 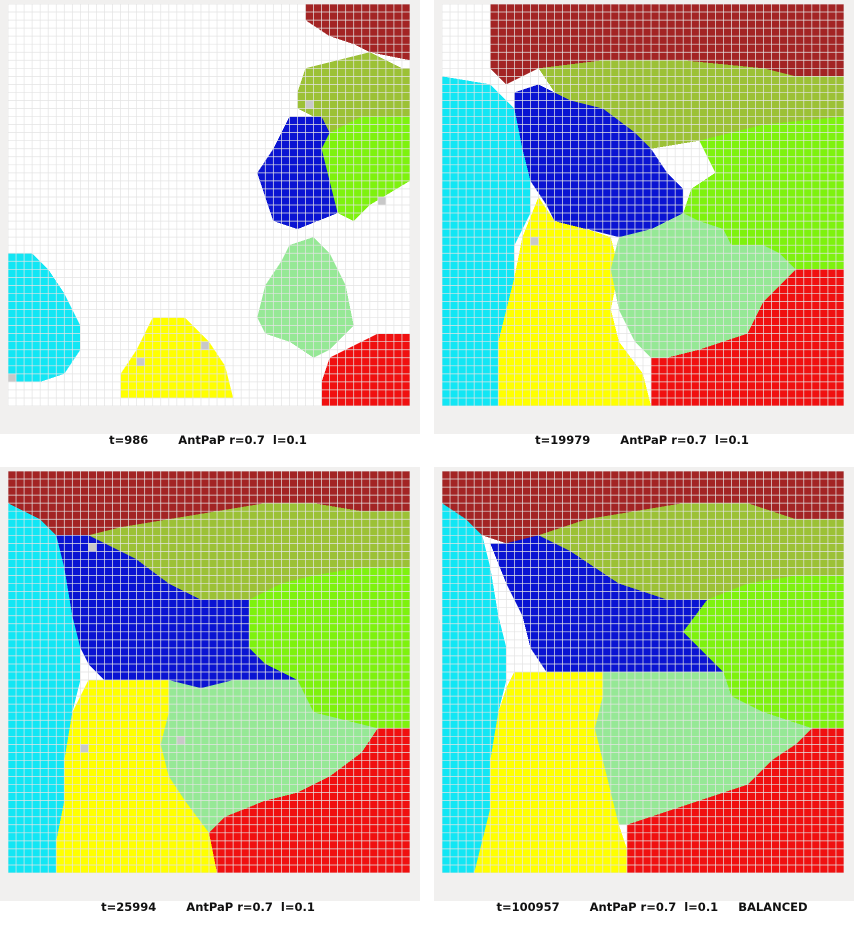 What do you see at coordinates (129, 440) in the screenshot?
I see `time-label: t=986` at bounding box center [129, 440].